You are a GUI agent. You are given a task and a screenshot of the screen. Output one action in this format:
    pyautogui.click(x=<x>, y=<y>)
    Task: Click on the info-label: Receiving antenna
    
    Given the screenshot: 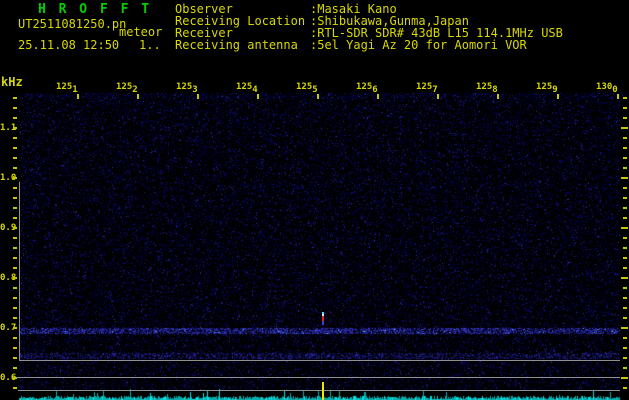 What is the action you would take?
    pyautogui.click(x=236, y=45)
    